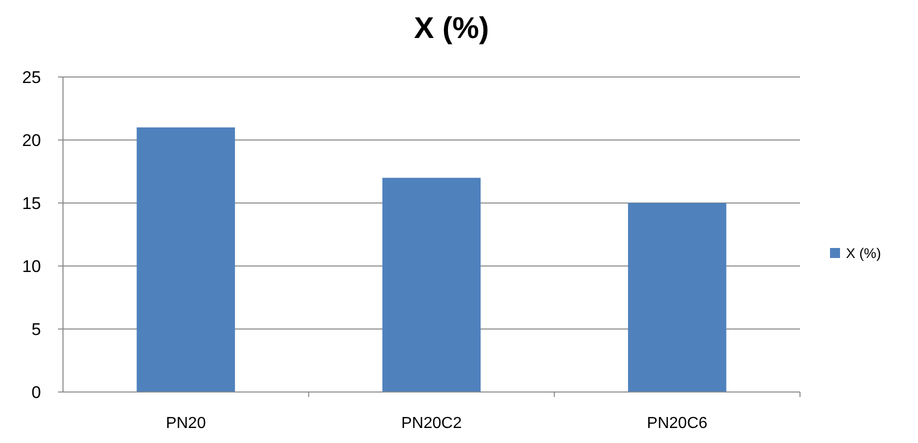 The width and height of the screenshot is (918, 443). What do you see at coordinates (186, 423) in the screenshot?
I see `x-tick-label: PN20` at bounding box center [186, 423].